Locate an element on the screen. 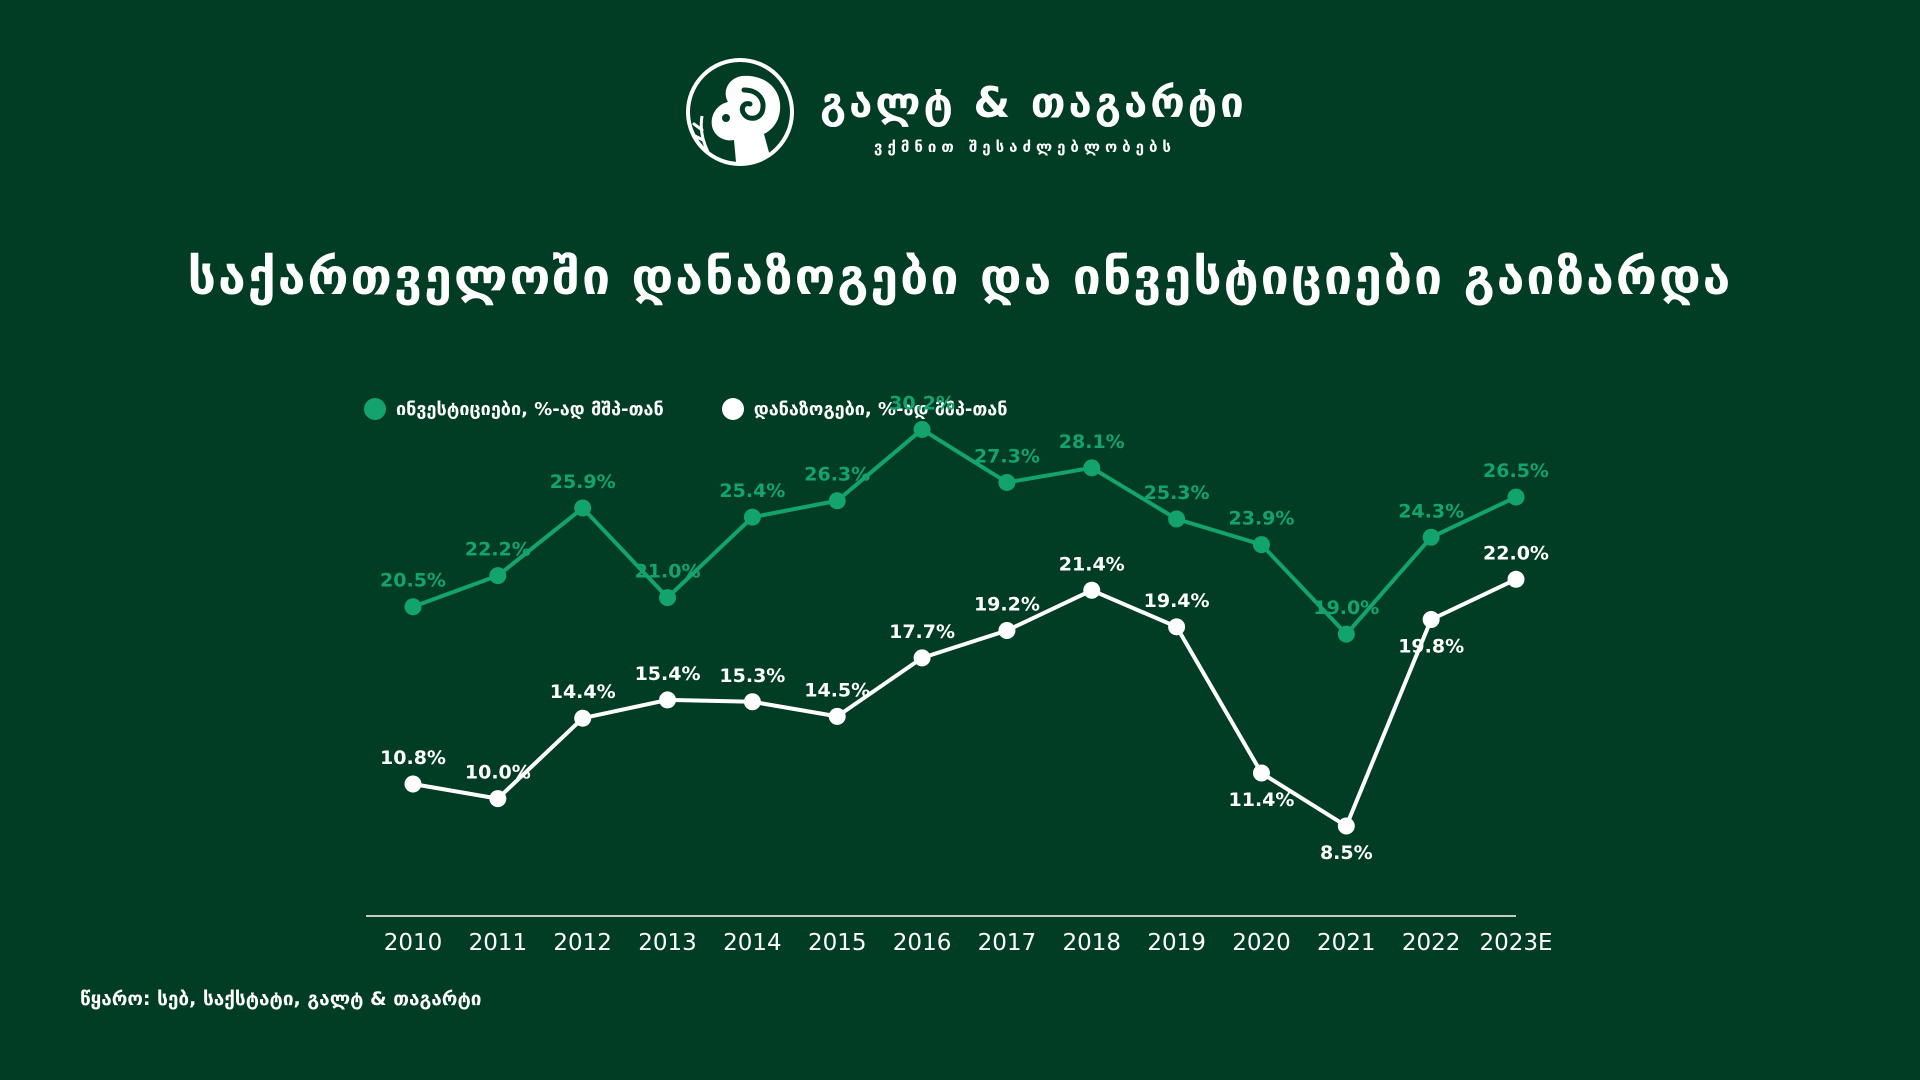 This screenshot has height=1080, width=1920. x-tick-label-2015: 2015 is located at coordinates (837, 943).